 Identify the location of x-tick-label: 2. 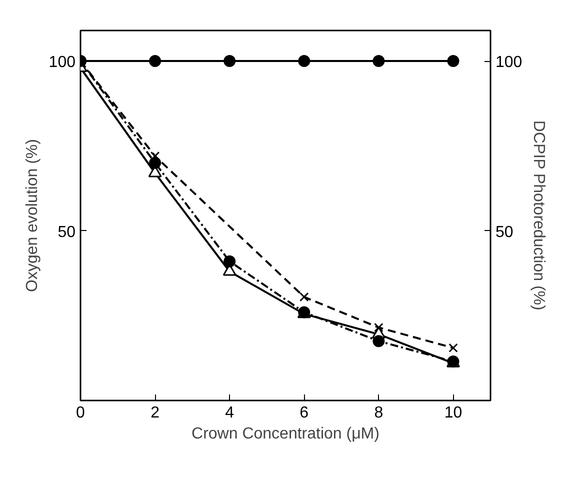
(155, 413).